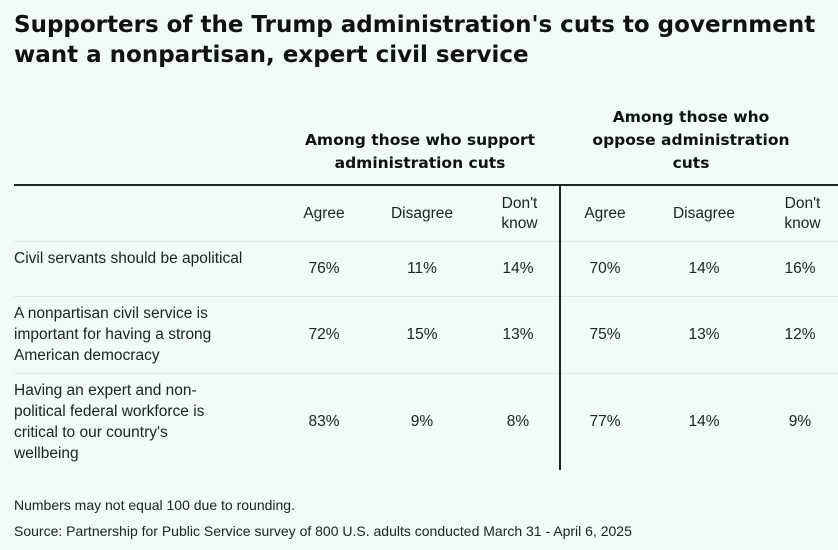 The image size is (838, 550). I want to click on cell-support-disagree: 15%, so click(422, 334).